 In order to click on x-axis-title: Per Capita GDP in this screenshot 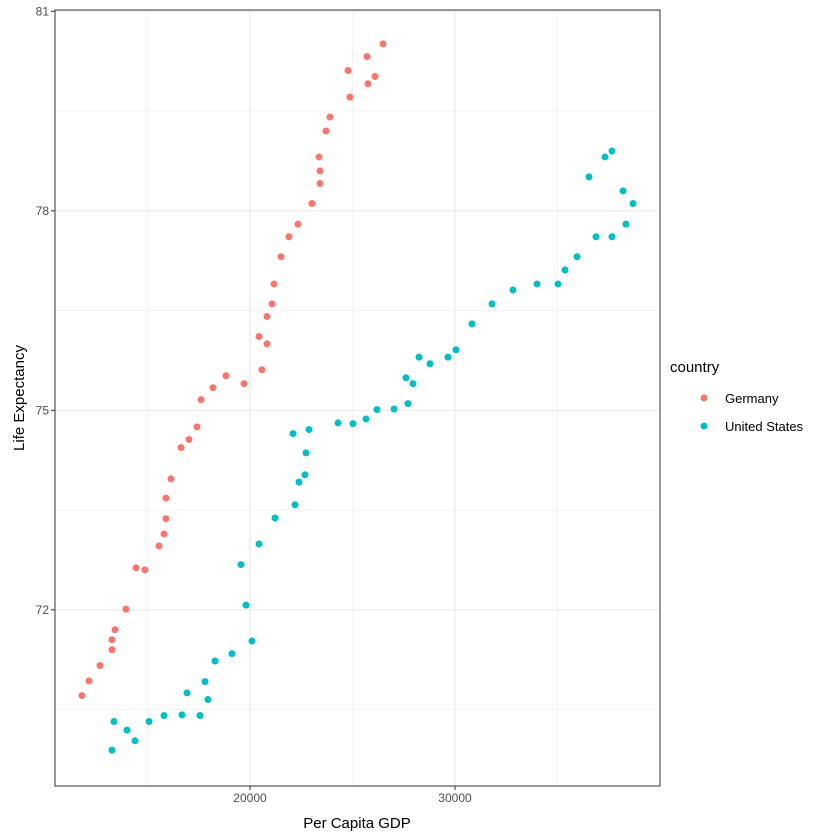, I will do `click(357, 823)`.